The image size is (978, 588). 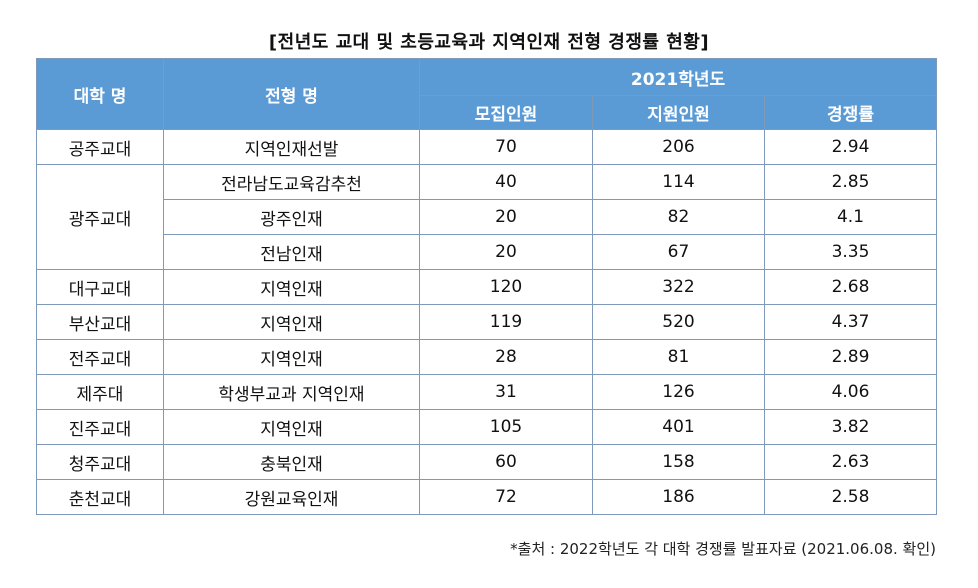 What do you see at coordinates (100, 357) in the screenshot?
I see `cell-university: 전주교대` at bounding box center [100, 357].